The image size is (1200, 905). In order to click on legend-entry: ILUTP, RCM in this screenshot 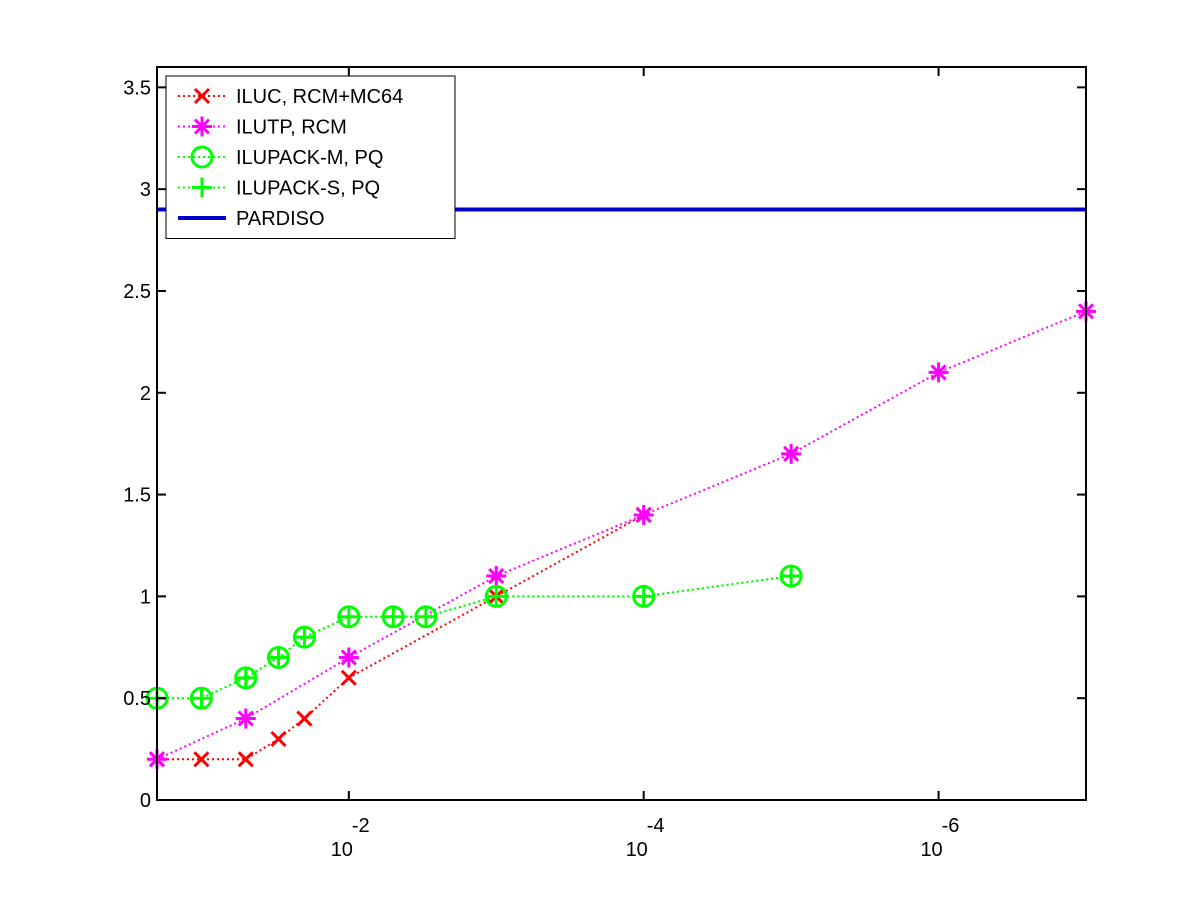, I will do `click(262, 127)`.